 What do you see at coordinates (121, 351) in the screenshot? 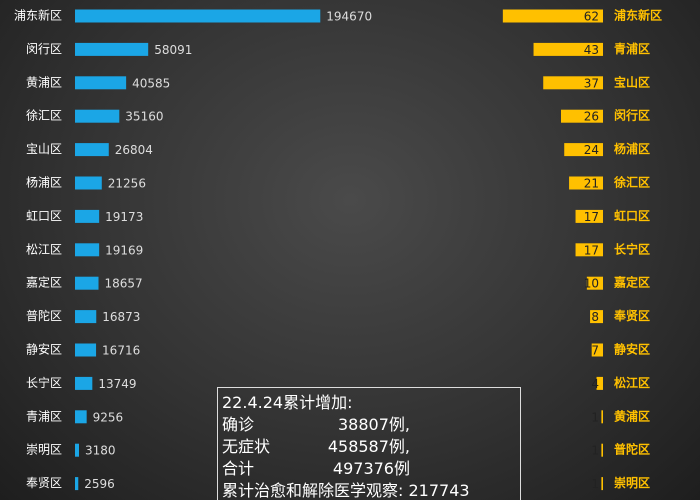
I see `value-label: 16716` at bounding box center [121, 351].